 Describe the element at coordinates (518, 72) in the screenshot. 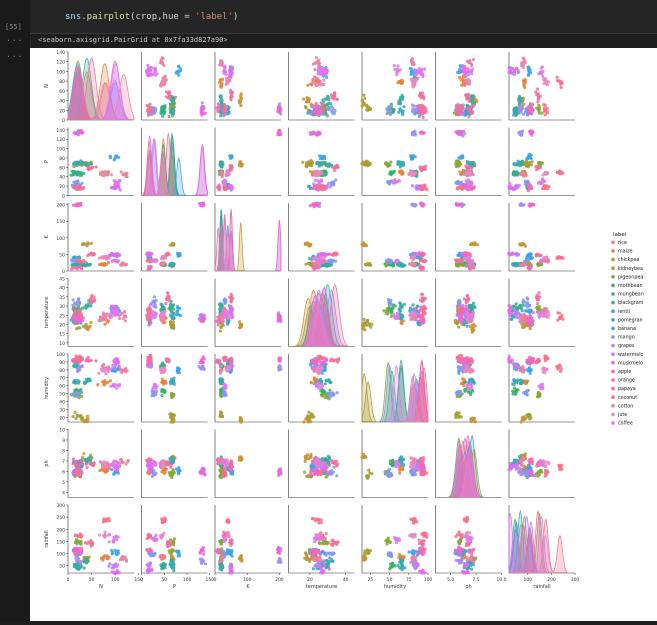

I see `scatter-point-watermelo` at that location.